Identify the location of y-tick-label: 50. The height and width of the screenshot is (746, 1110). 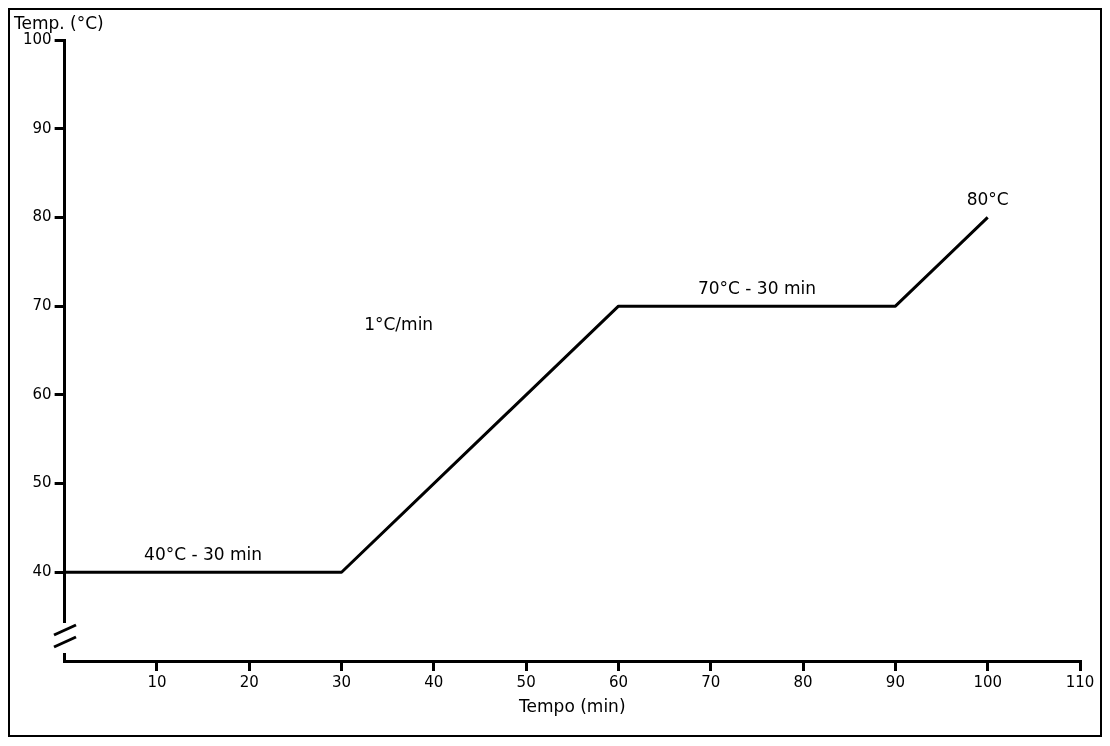
(42, 482).